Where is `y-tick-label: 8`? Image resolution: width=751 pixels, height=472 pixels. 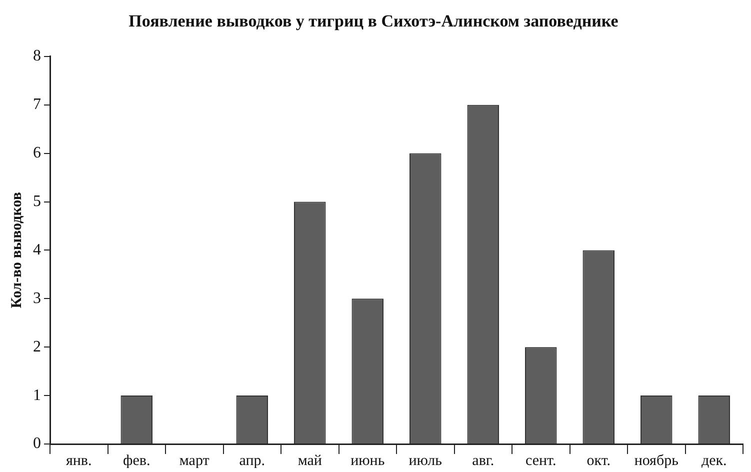 y-tick-label: 8 is located at coordinates (37, 56).